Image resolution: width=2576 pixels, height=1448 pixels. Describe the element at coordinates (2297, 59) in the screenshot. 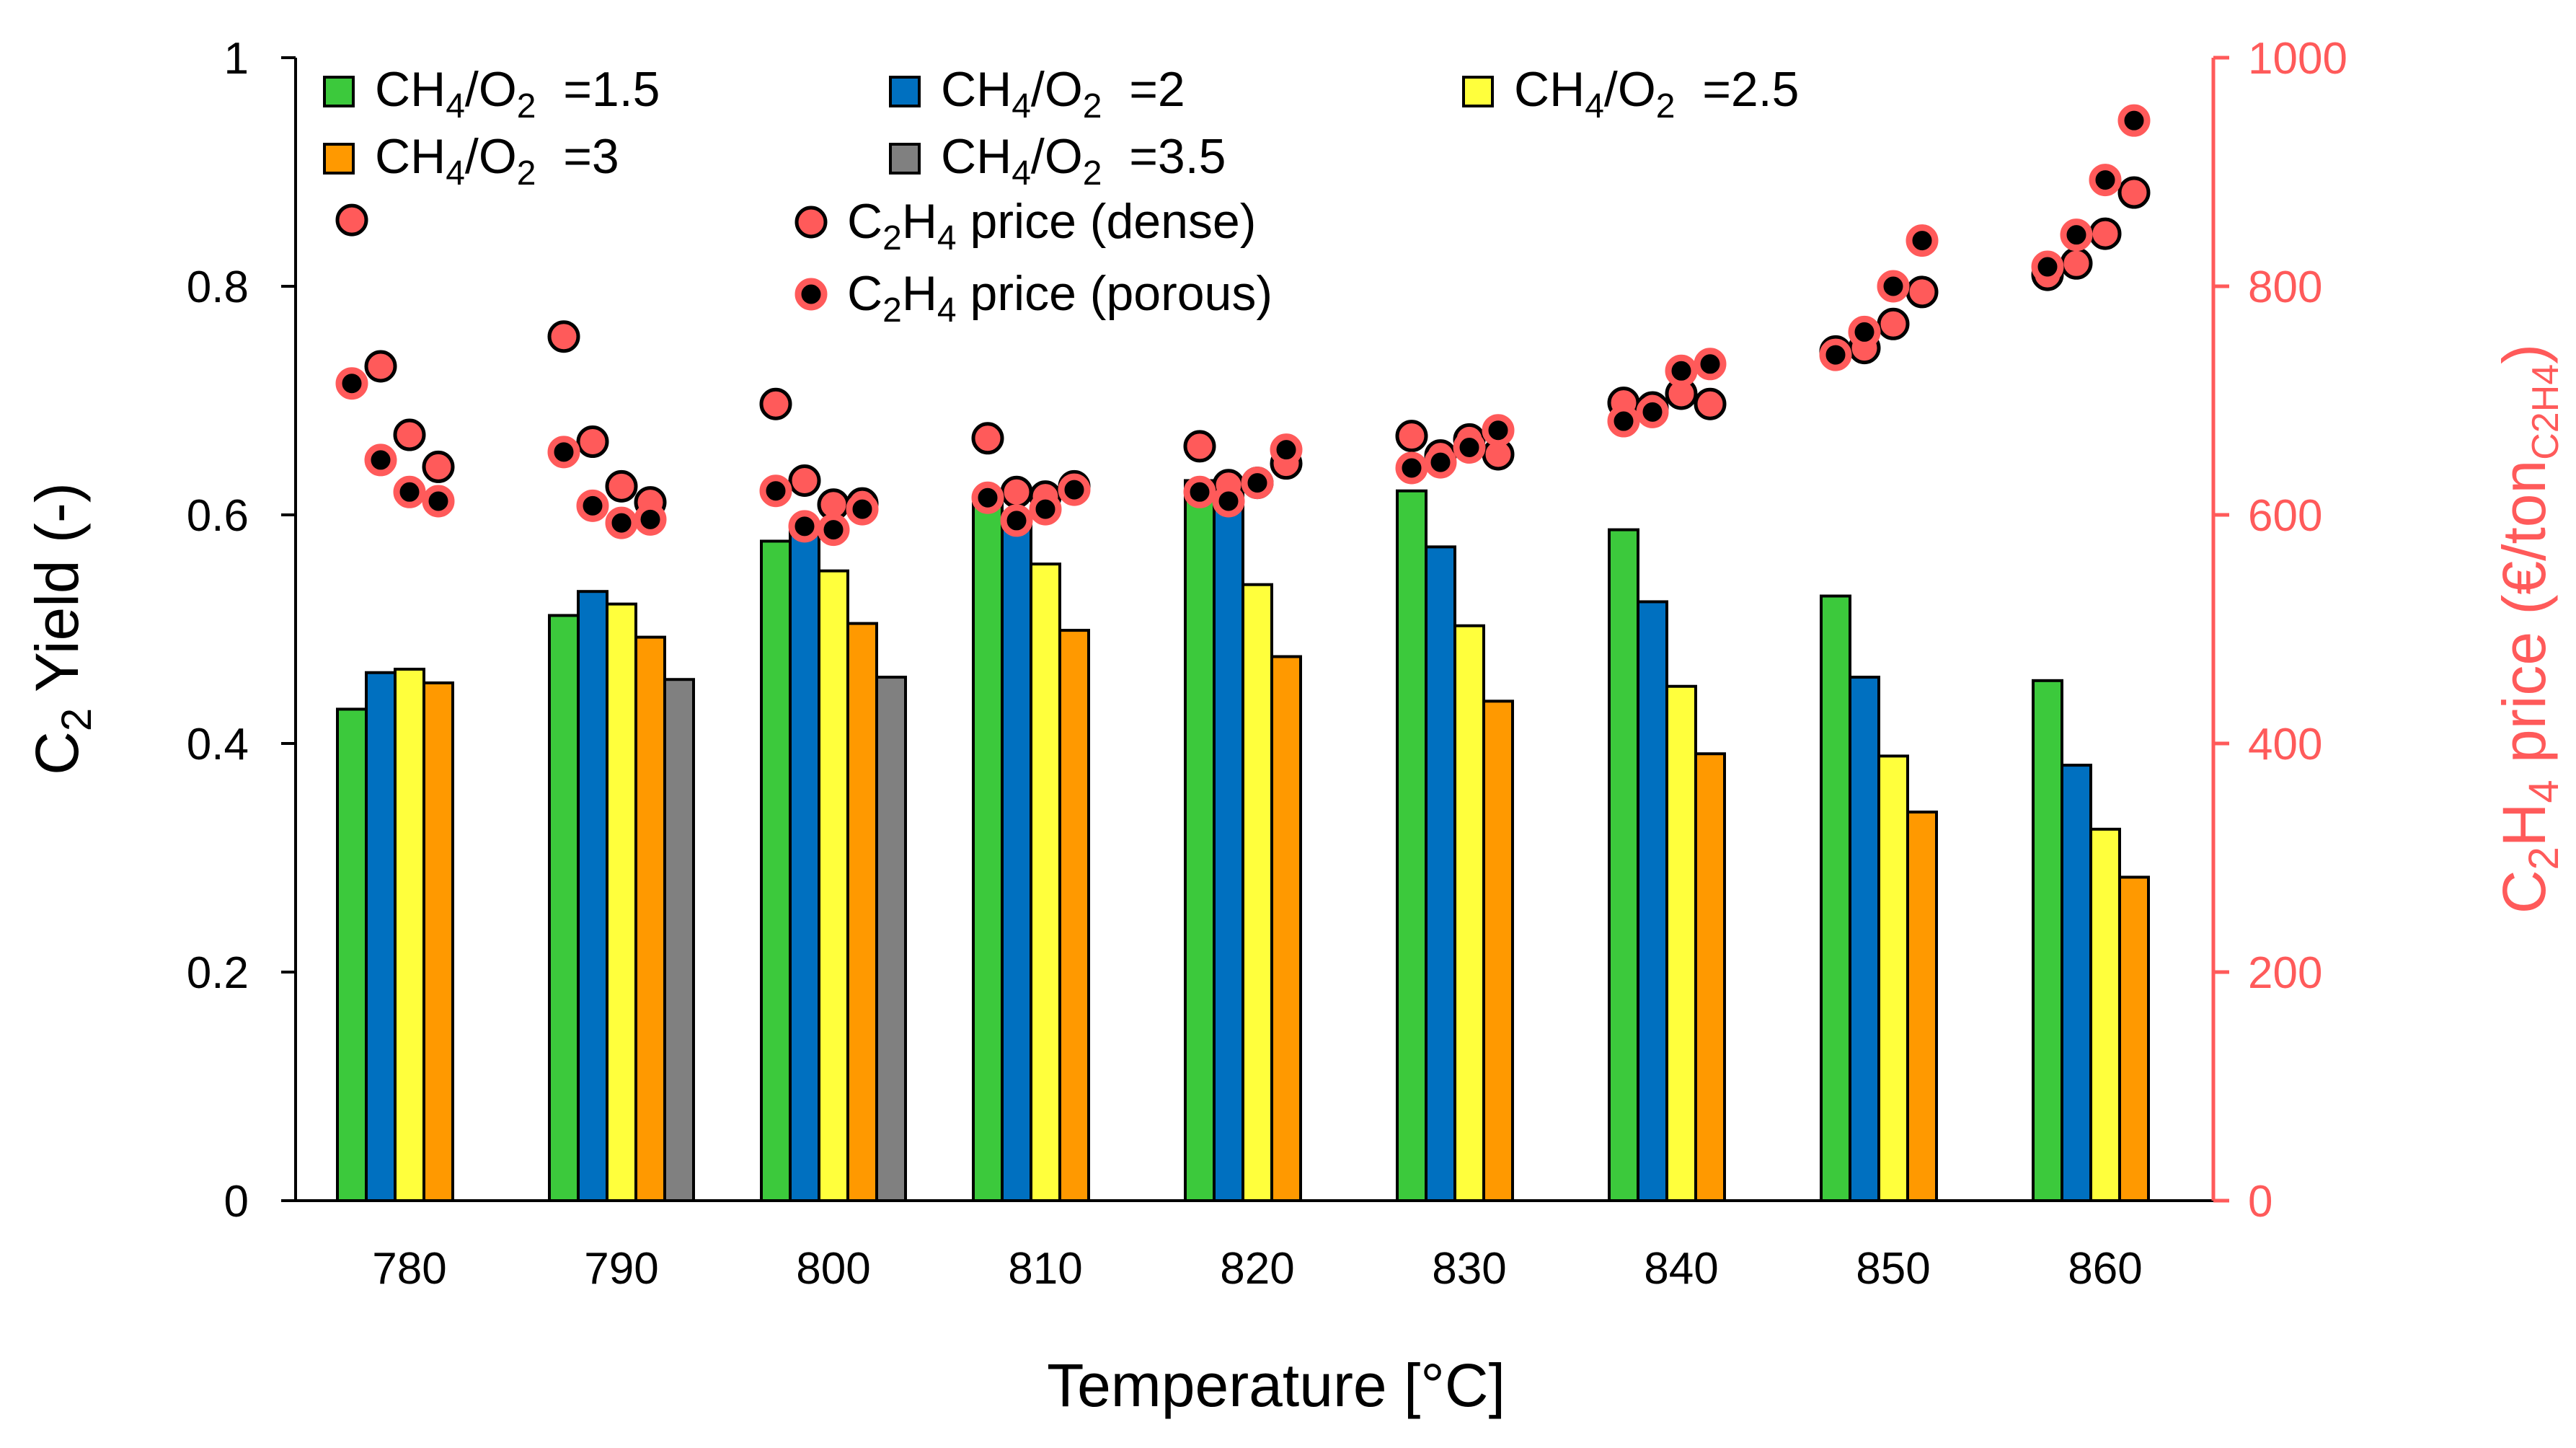

I see `right-tick-label: 1000` at that location.